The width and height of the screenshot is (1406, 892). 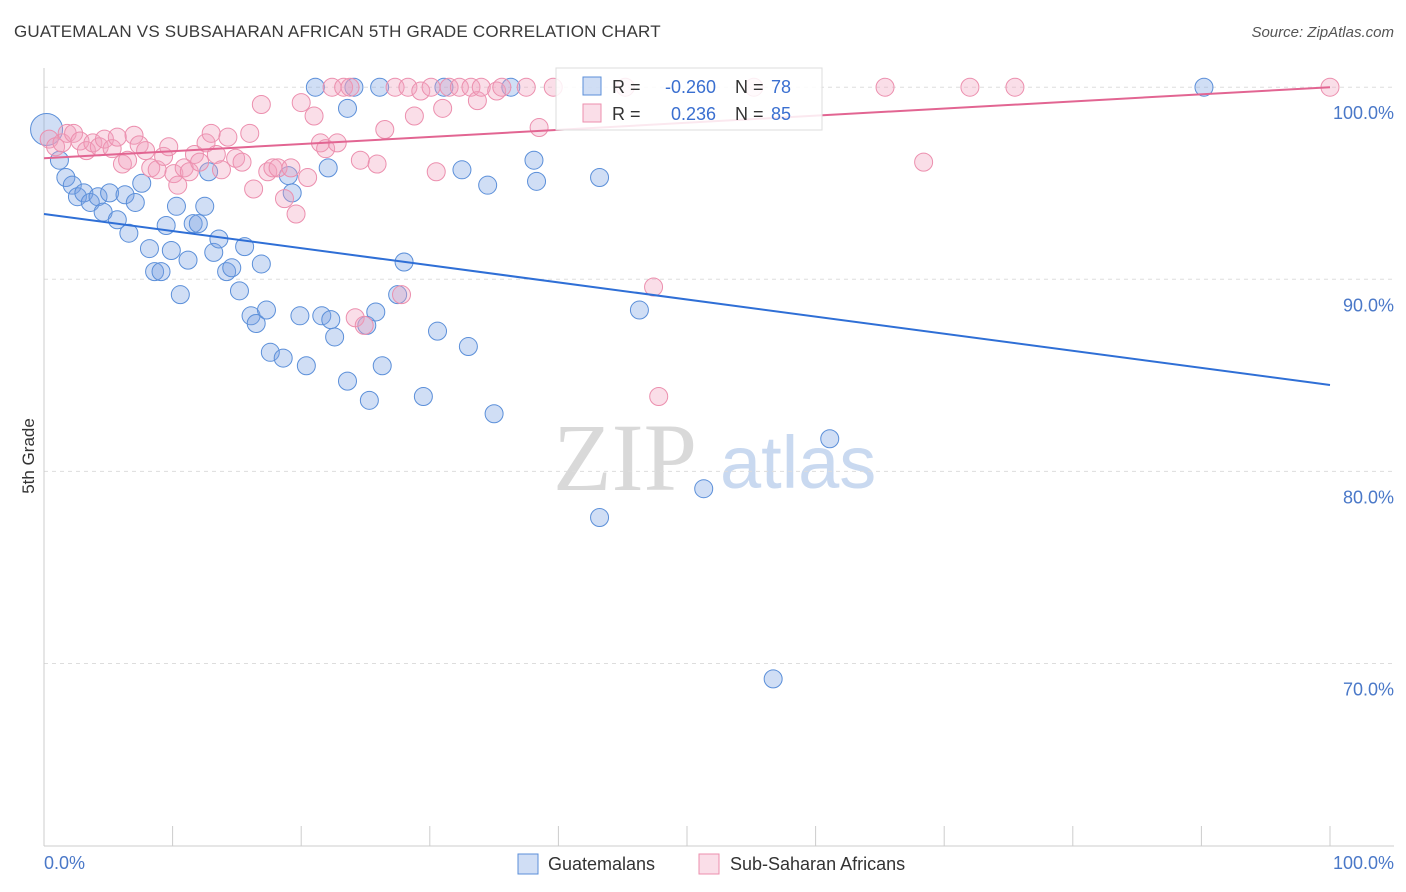 What do you see at coordinates (690, 87) in the screenshot?
I see `stats-r-value-blue: -0.260` at bounding box center [690, 87].